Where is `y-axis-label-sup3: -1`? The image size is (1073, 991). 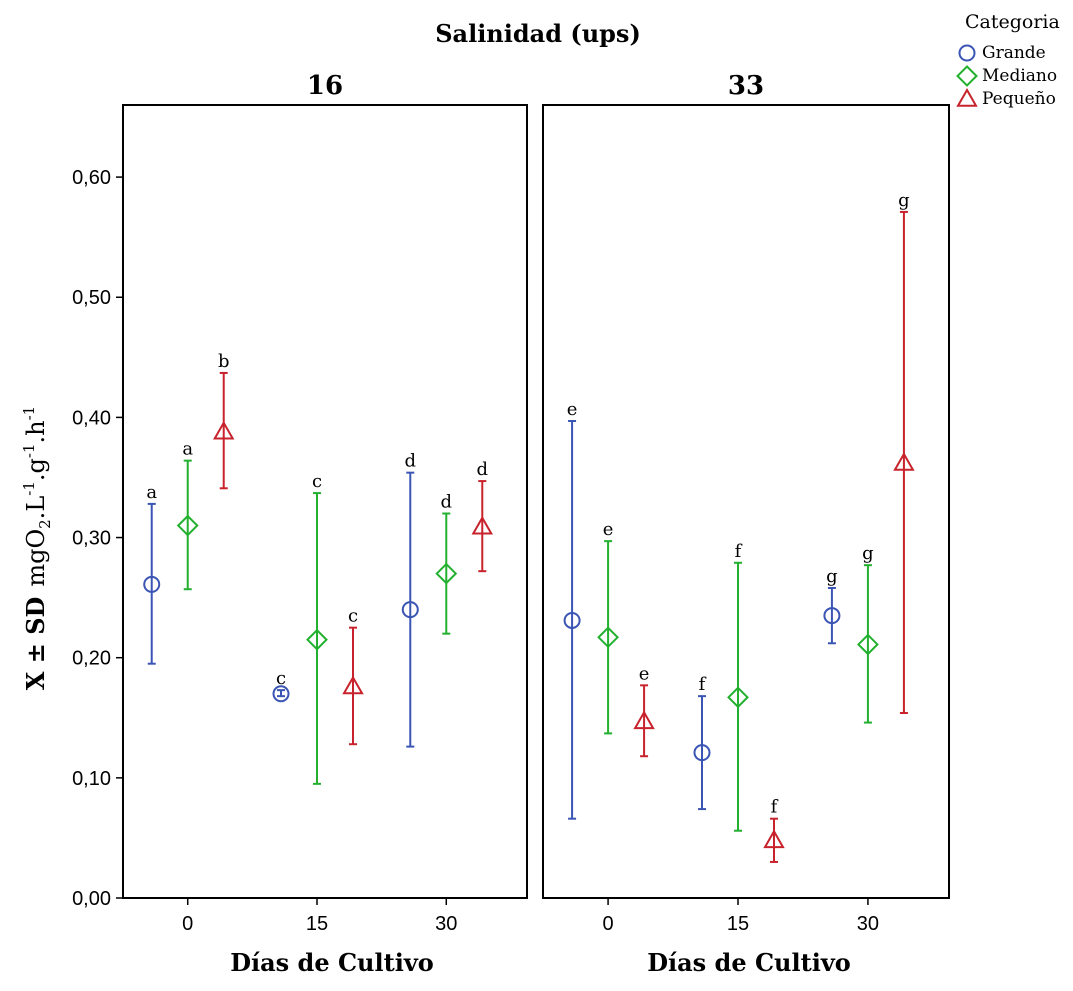 y-axis-label-sup3: -1 is located at coordinates (29, 413).